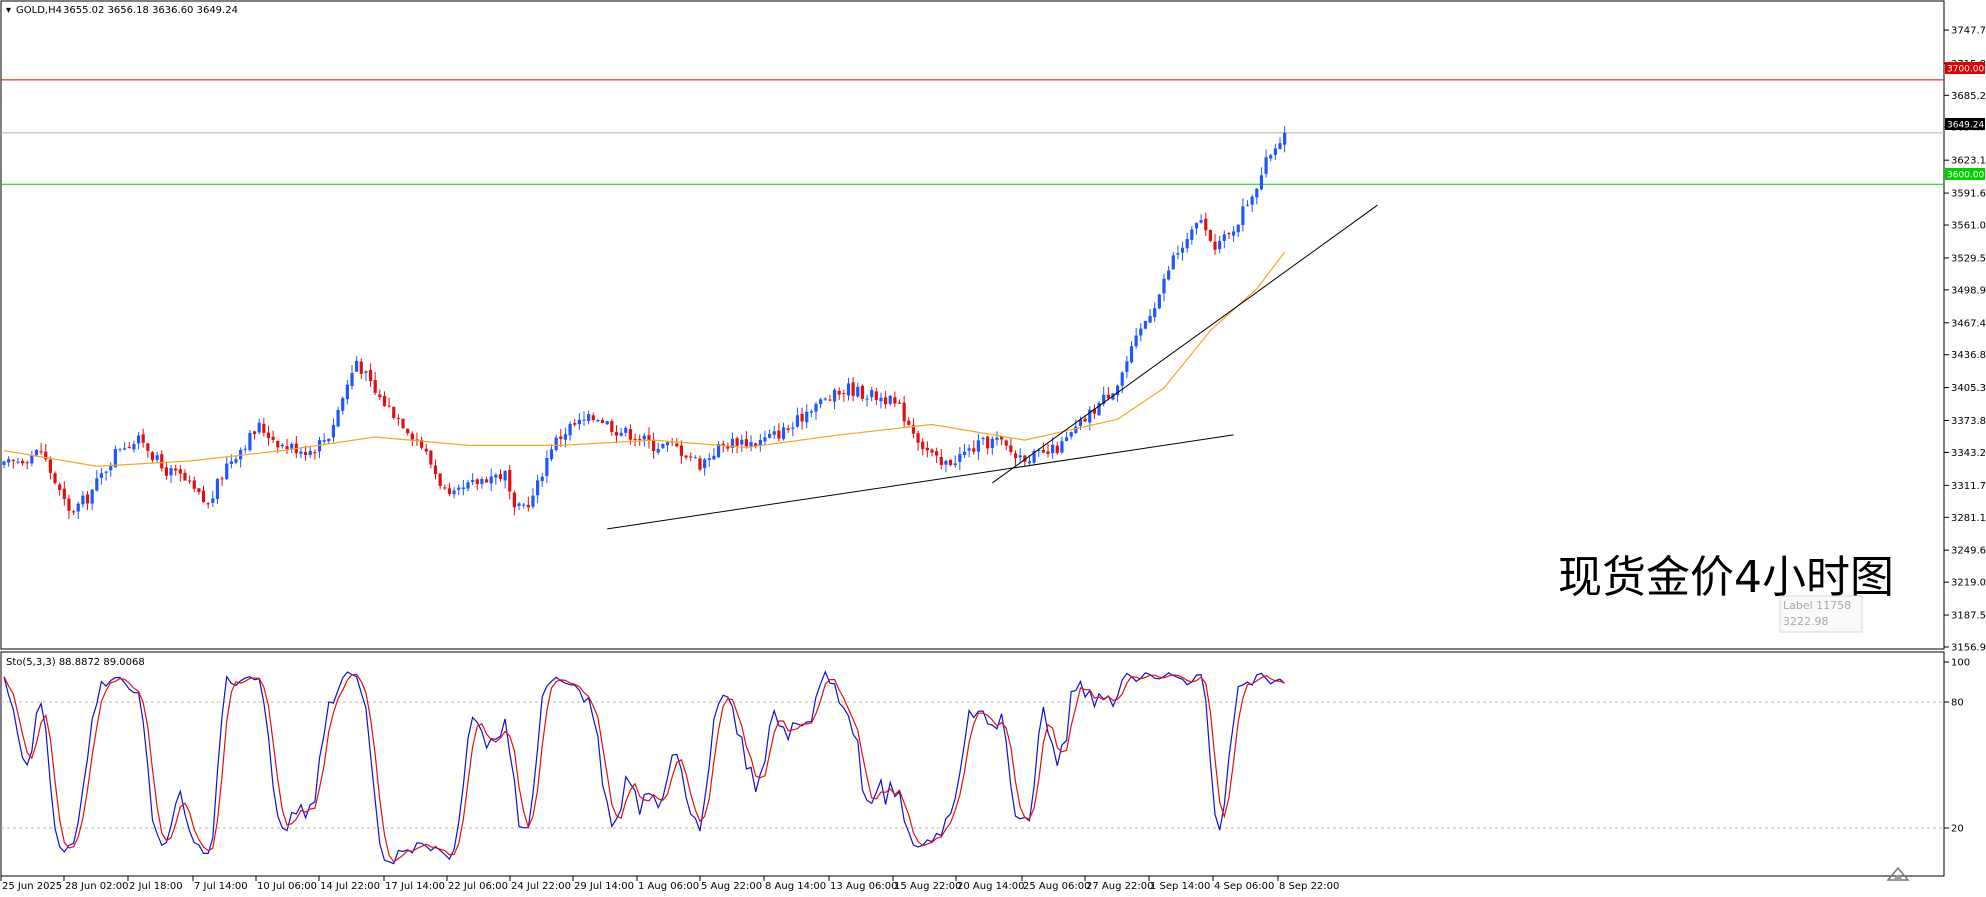 The width and height of the screenshot is (1986, 897). What do you see at coordinates (1968, 616) in the screenshot?
I see `price-tick-label: 3187.50` at bounding box center [1968, 616].